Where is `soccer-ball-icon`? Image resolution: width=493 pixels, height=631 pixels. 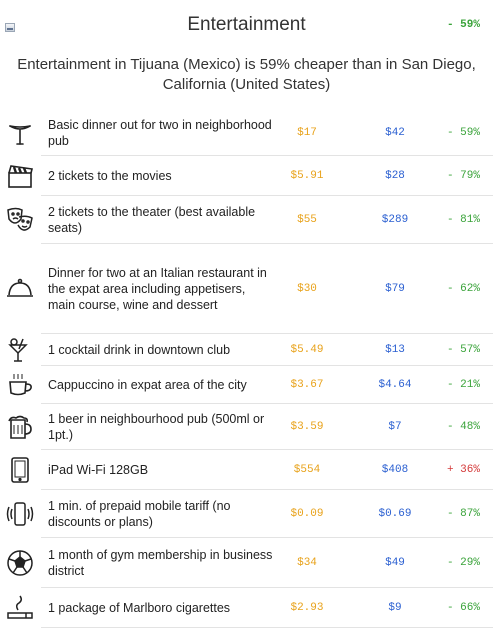 soccer-ball-icon is located at coordinates (20, 563).